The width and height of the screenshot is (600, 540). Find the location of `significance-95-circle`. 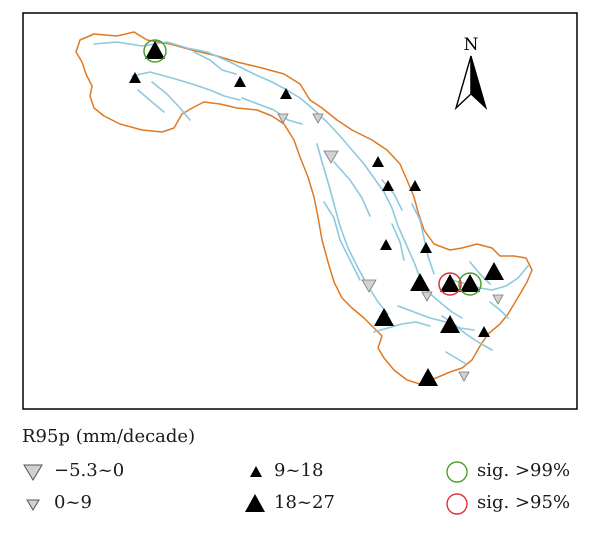

significance-95-circle is located at coordinates (450, 284).